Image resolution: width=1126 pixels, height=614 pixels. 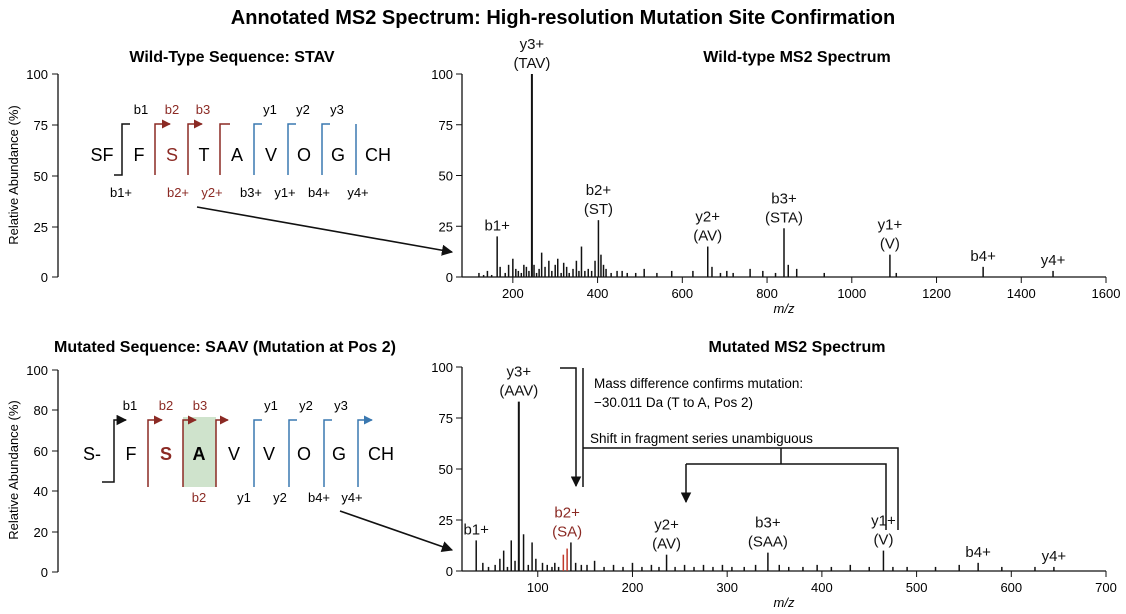 I want to click on wt-ytick-label: 75, so click(x=41, y=125).